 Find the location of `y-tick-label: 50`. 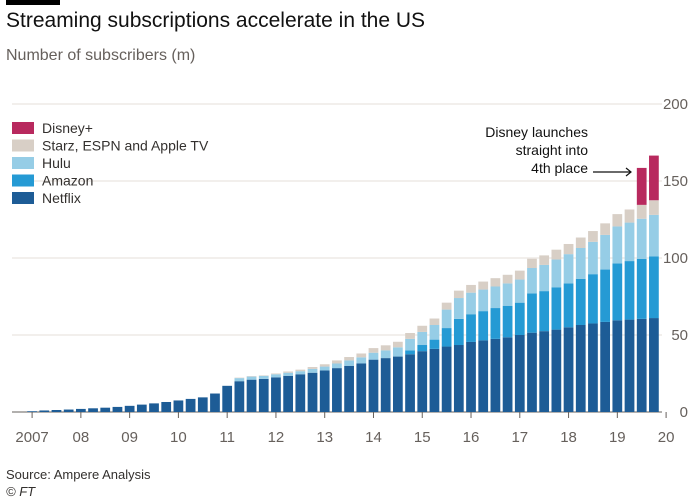

y-tick-label: 50 is located at coordinates (679, 335).